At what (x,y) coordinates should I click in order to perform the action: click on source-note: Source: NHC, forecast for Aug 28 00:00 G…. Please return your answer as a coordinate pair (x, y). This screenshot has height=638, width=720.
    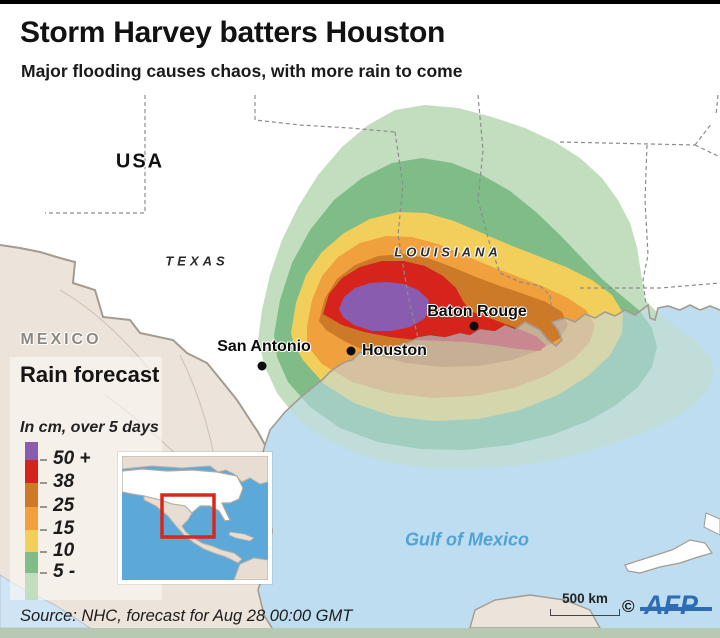
    Looking at the image, I should click on (186, 616).